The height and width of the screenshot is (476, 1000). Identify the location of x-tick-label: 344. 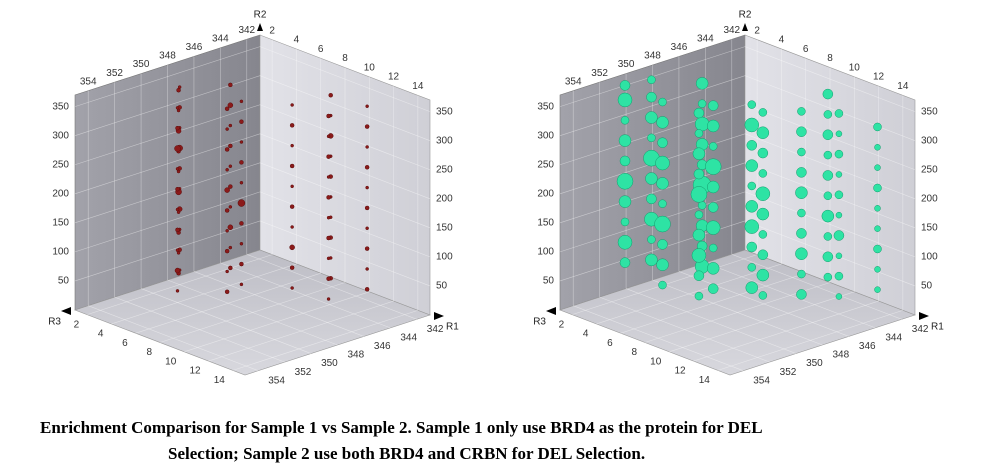
(408, 337).